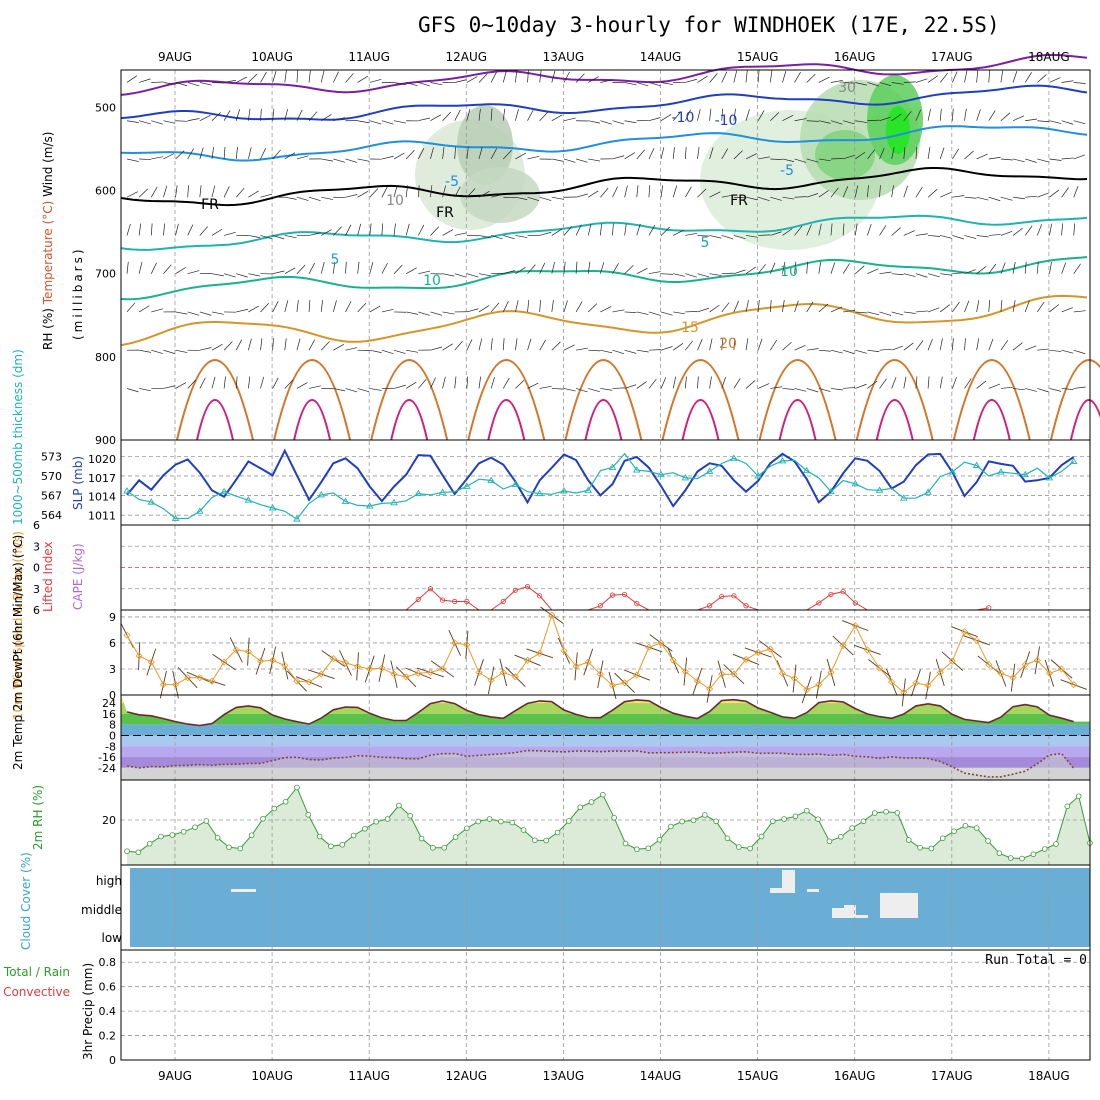  What do you see at coordinates (600, 606) in the screenshot?
I see `lifted-index-point` at bounding box center [600, 606].